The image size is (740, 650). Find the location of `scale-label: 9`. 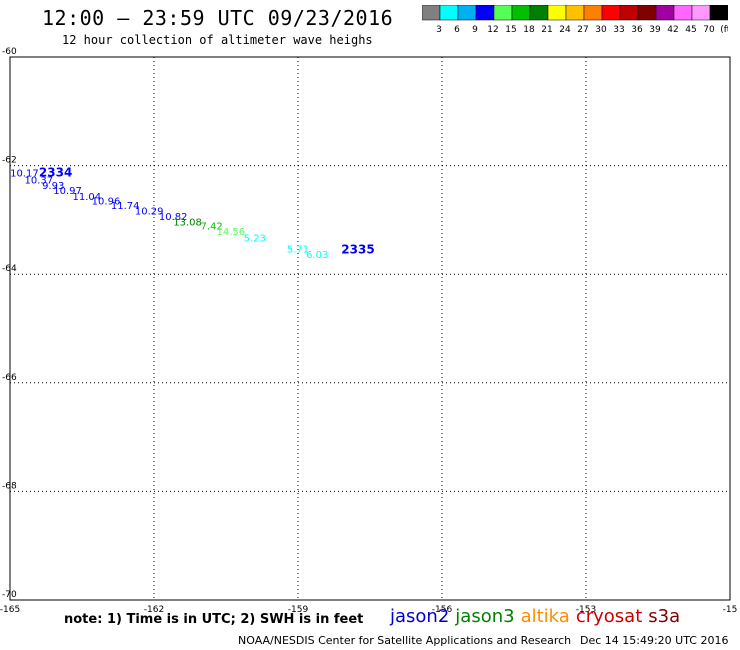

scale-label: 9 is located at coordinates (475, 30).